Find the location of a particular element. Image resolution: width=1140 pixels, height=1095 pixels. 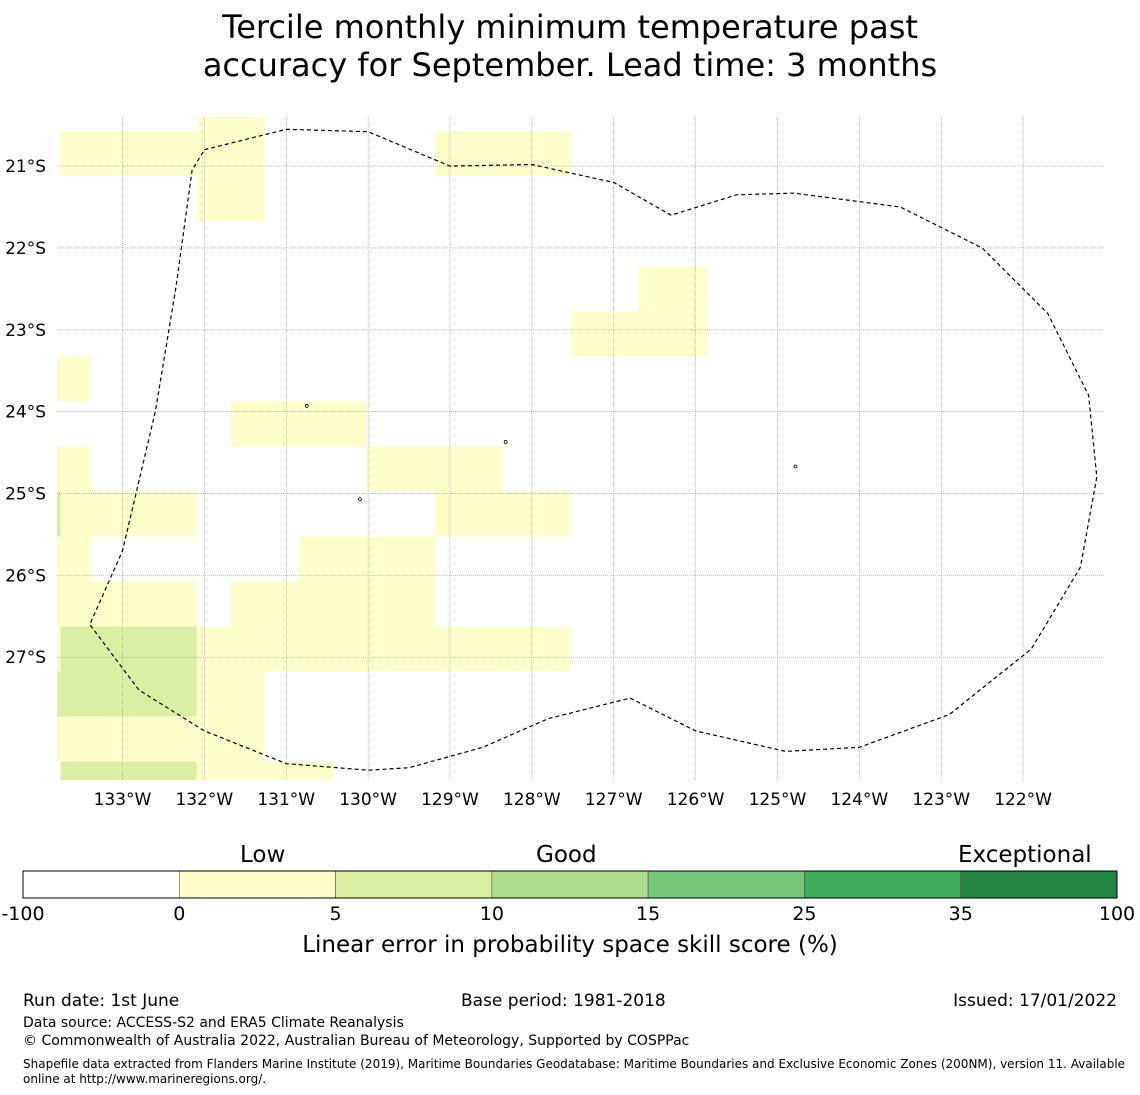

colorbar-tick-label: 35 is located at coordinates (961, 914).